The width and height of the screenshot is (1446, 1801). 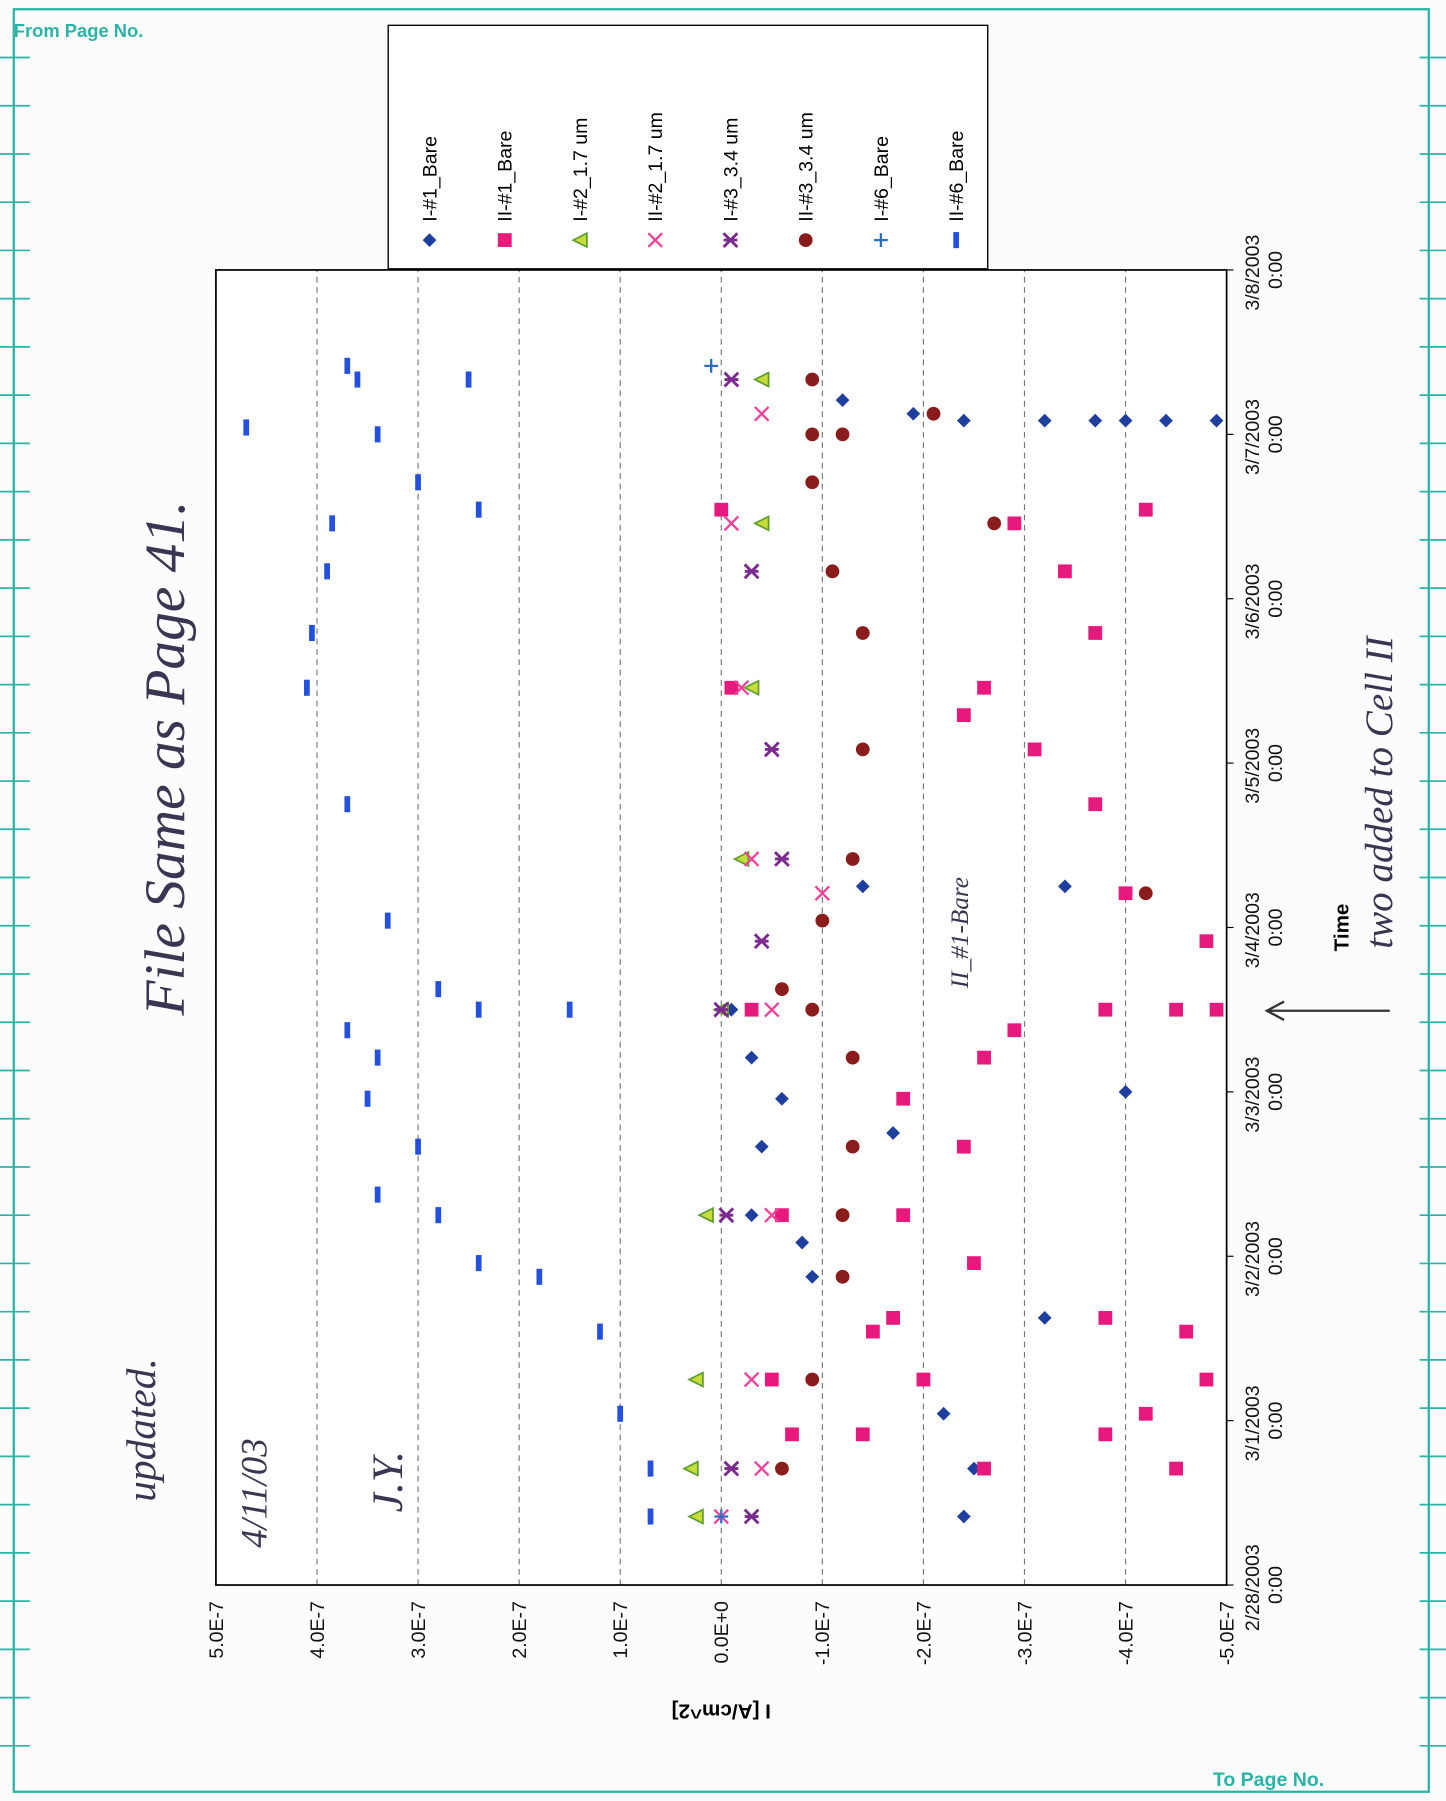 I want to click on x-tick-label: 3/2/2003 0:00, so click(x=1264, y=1256).